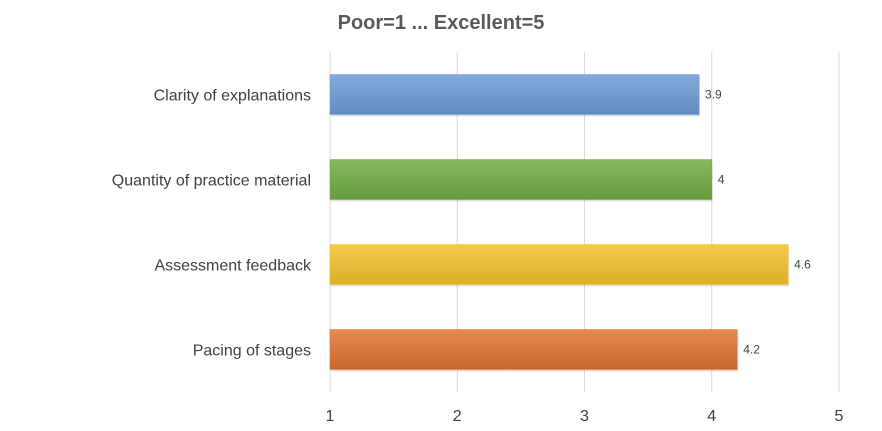  What do you see at coordinates (713, 95) in the screenshot?
I see `data-label: 3.9` at bounding box center [713, 95].